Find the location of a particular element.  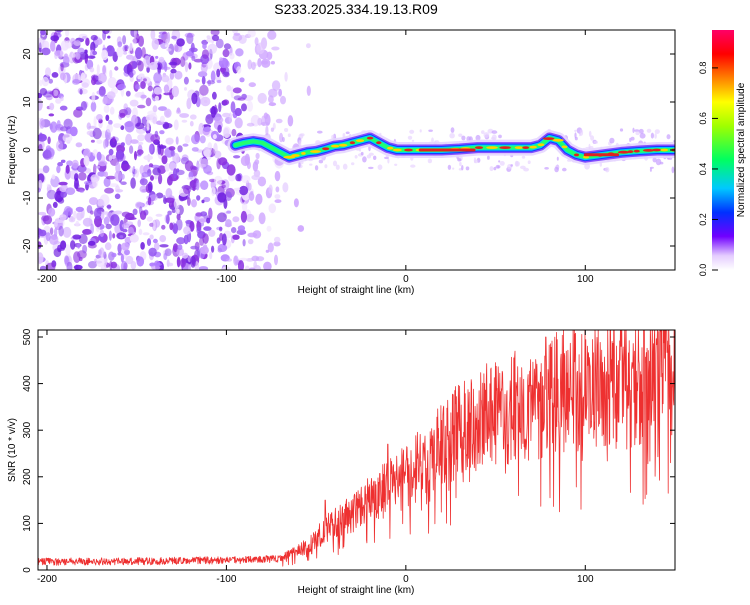

snr-x-axis-label: Height of straight line (km) is located at coordinates (356, 590).